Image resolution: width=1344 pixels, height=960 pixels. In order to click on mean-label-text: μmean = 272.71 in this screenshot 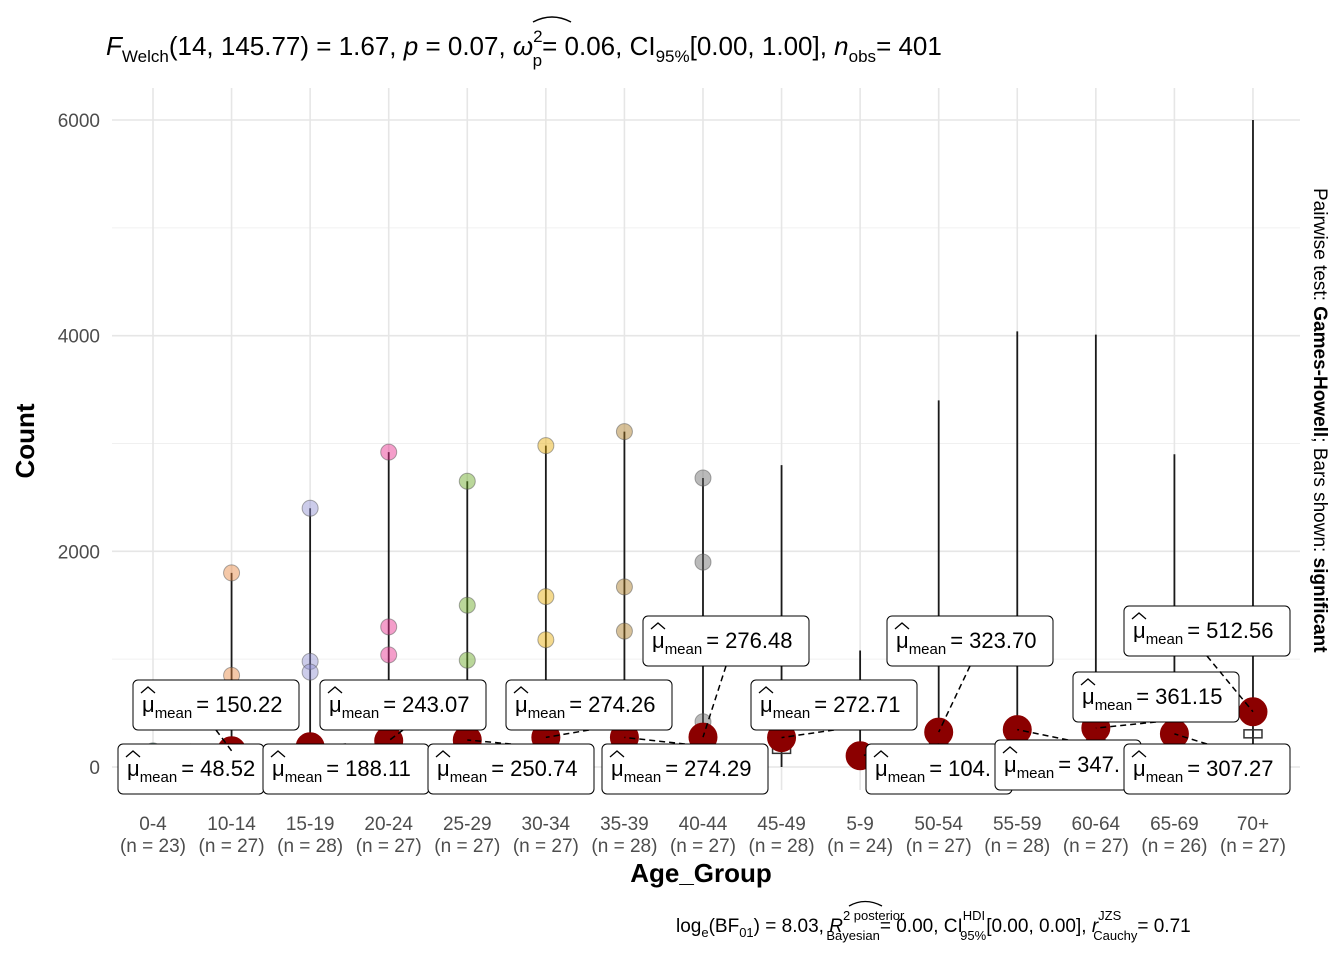, I will do `click(830, 707)`.